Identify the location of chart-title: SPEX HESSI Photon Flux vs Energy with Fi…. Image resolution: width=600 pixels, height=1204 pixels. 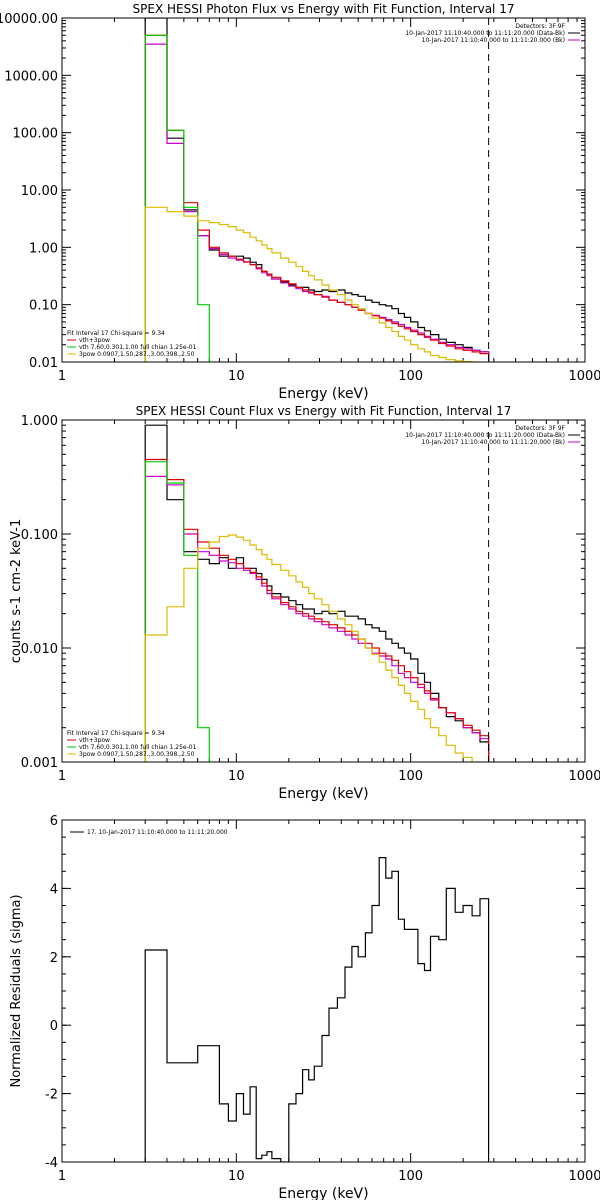
(324, 9).